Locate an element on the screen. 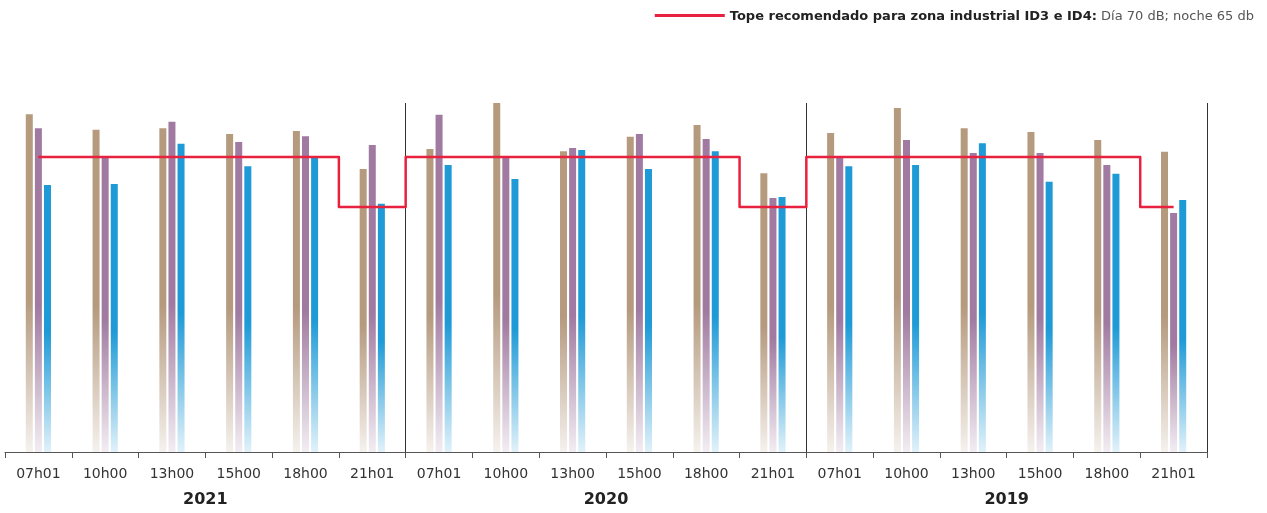 This screenshot has height=513, width=1267. text: 2019 is located at coordinates (1006, 498).